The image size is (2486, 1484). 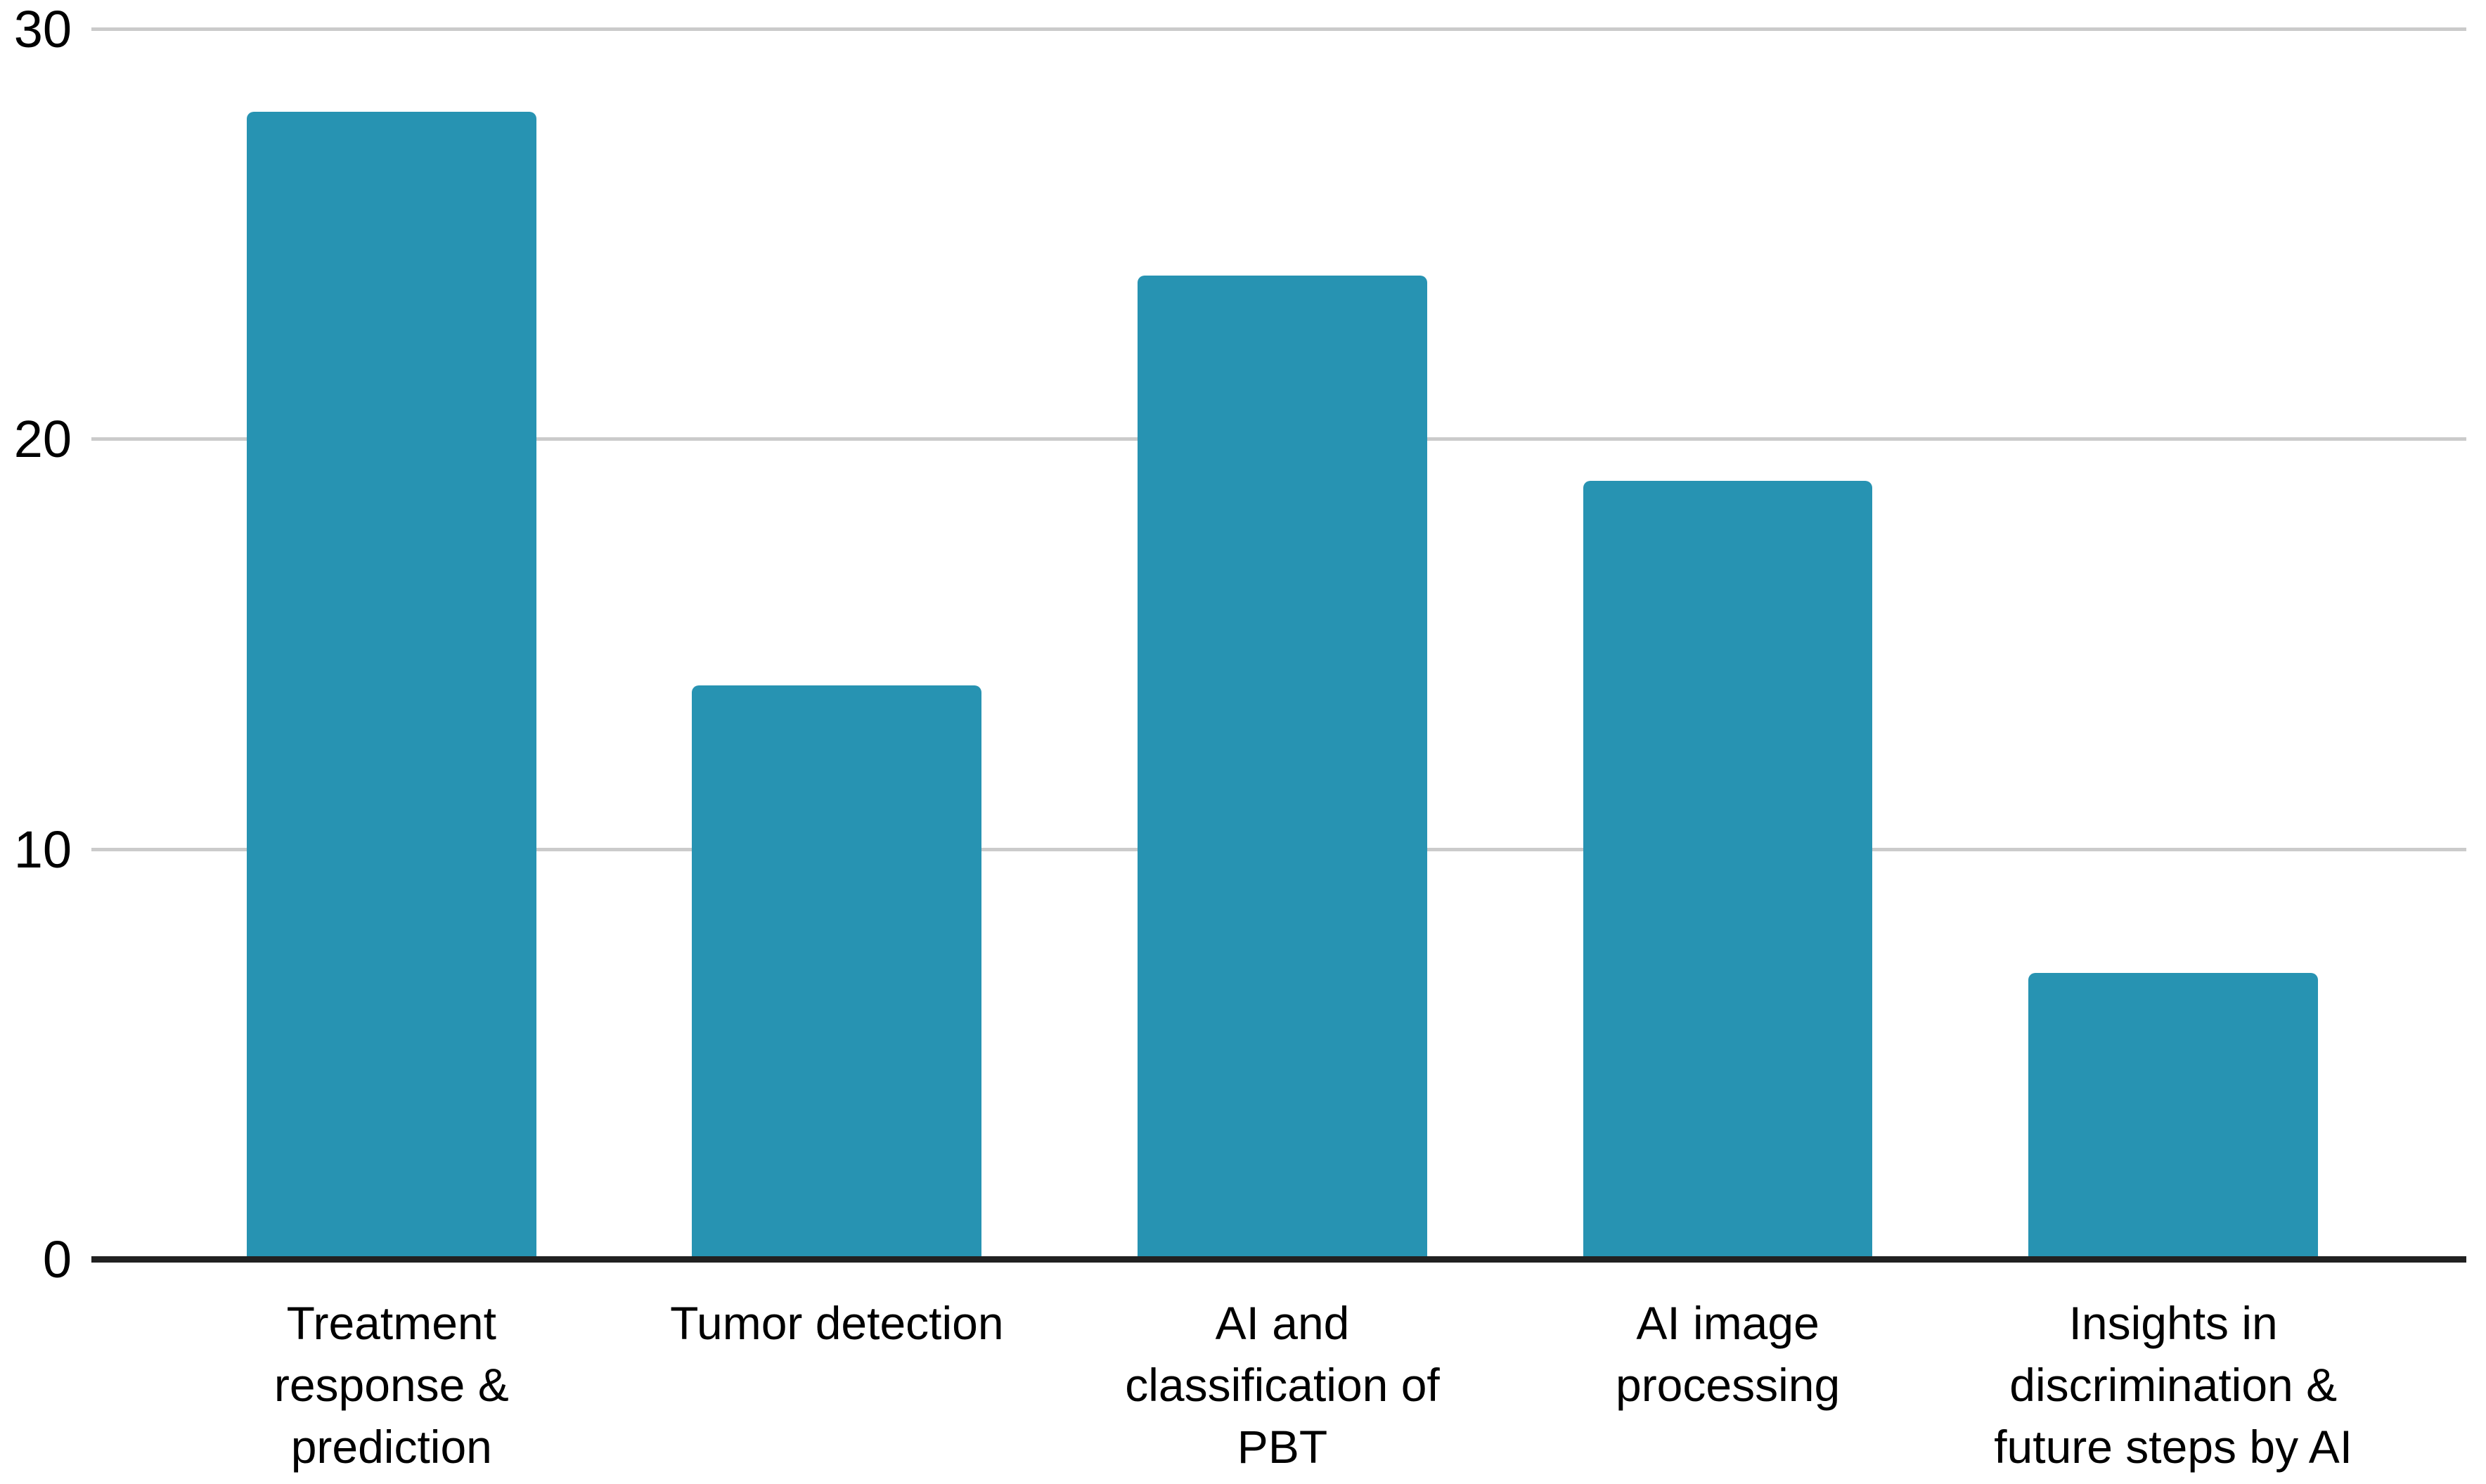 I want to click on y-tick-label-10: 10, so click(x=42, y=849).